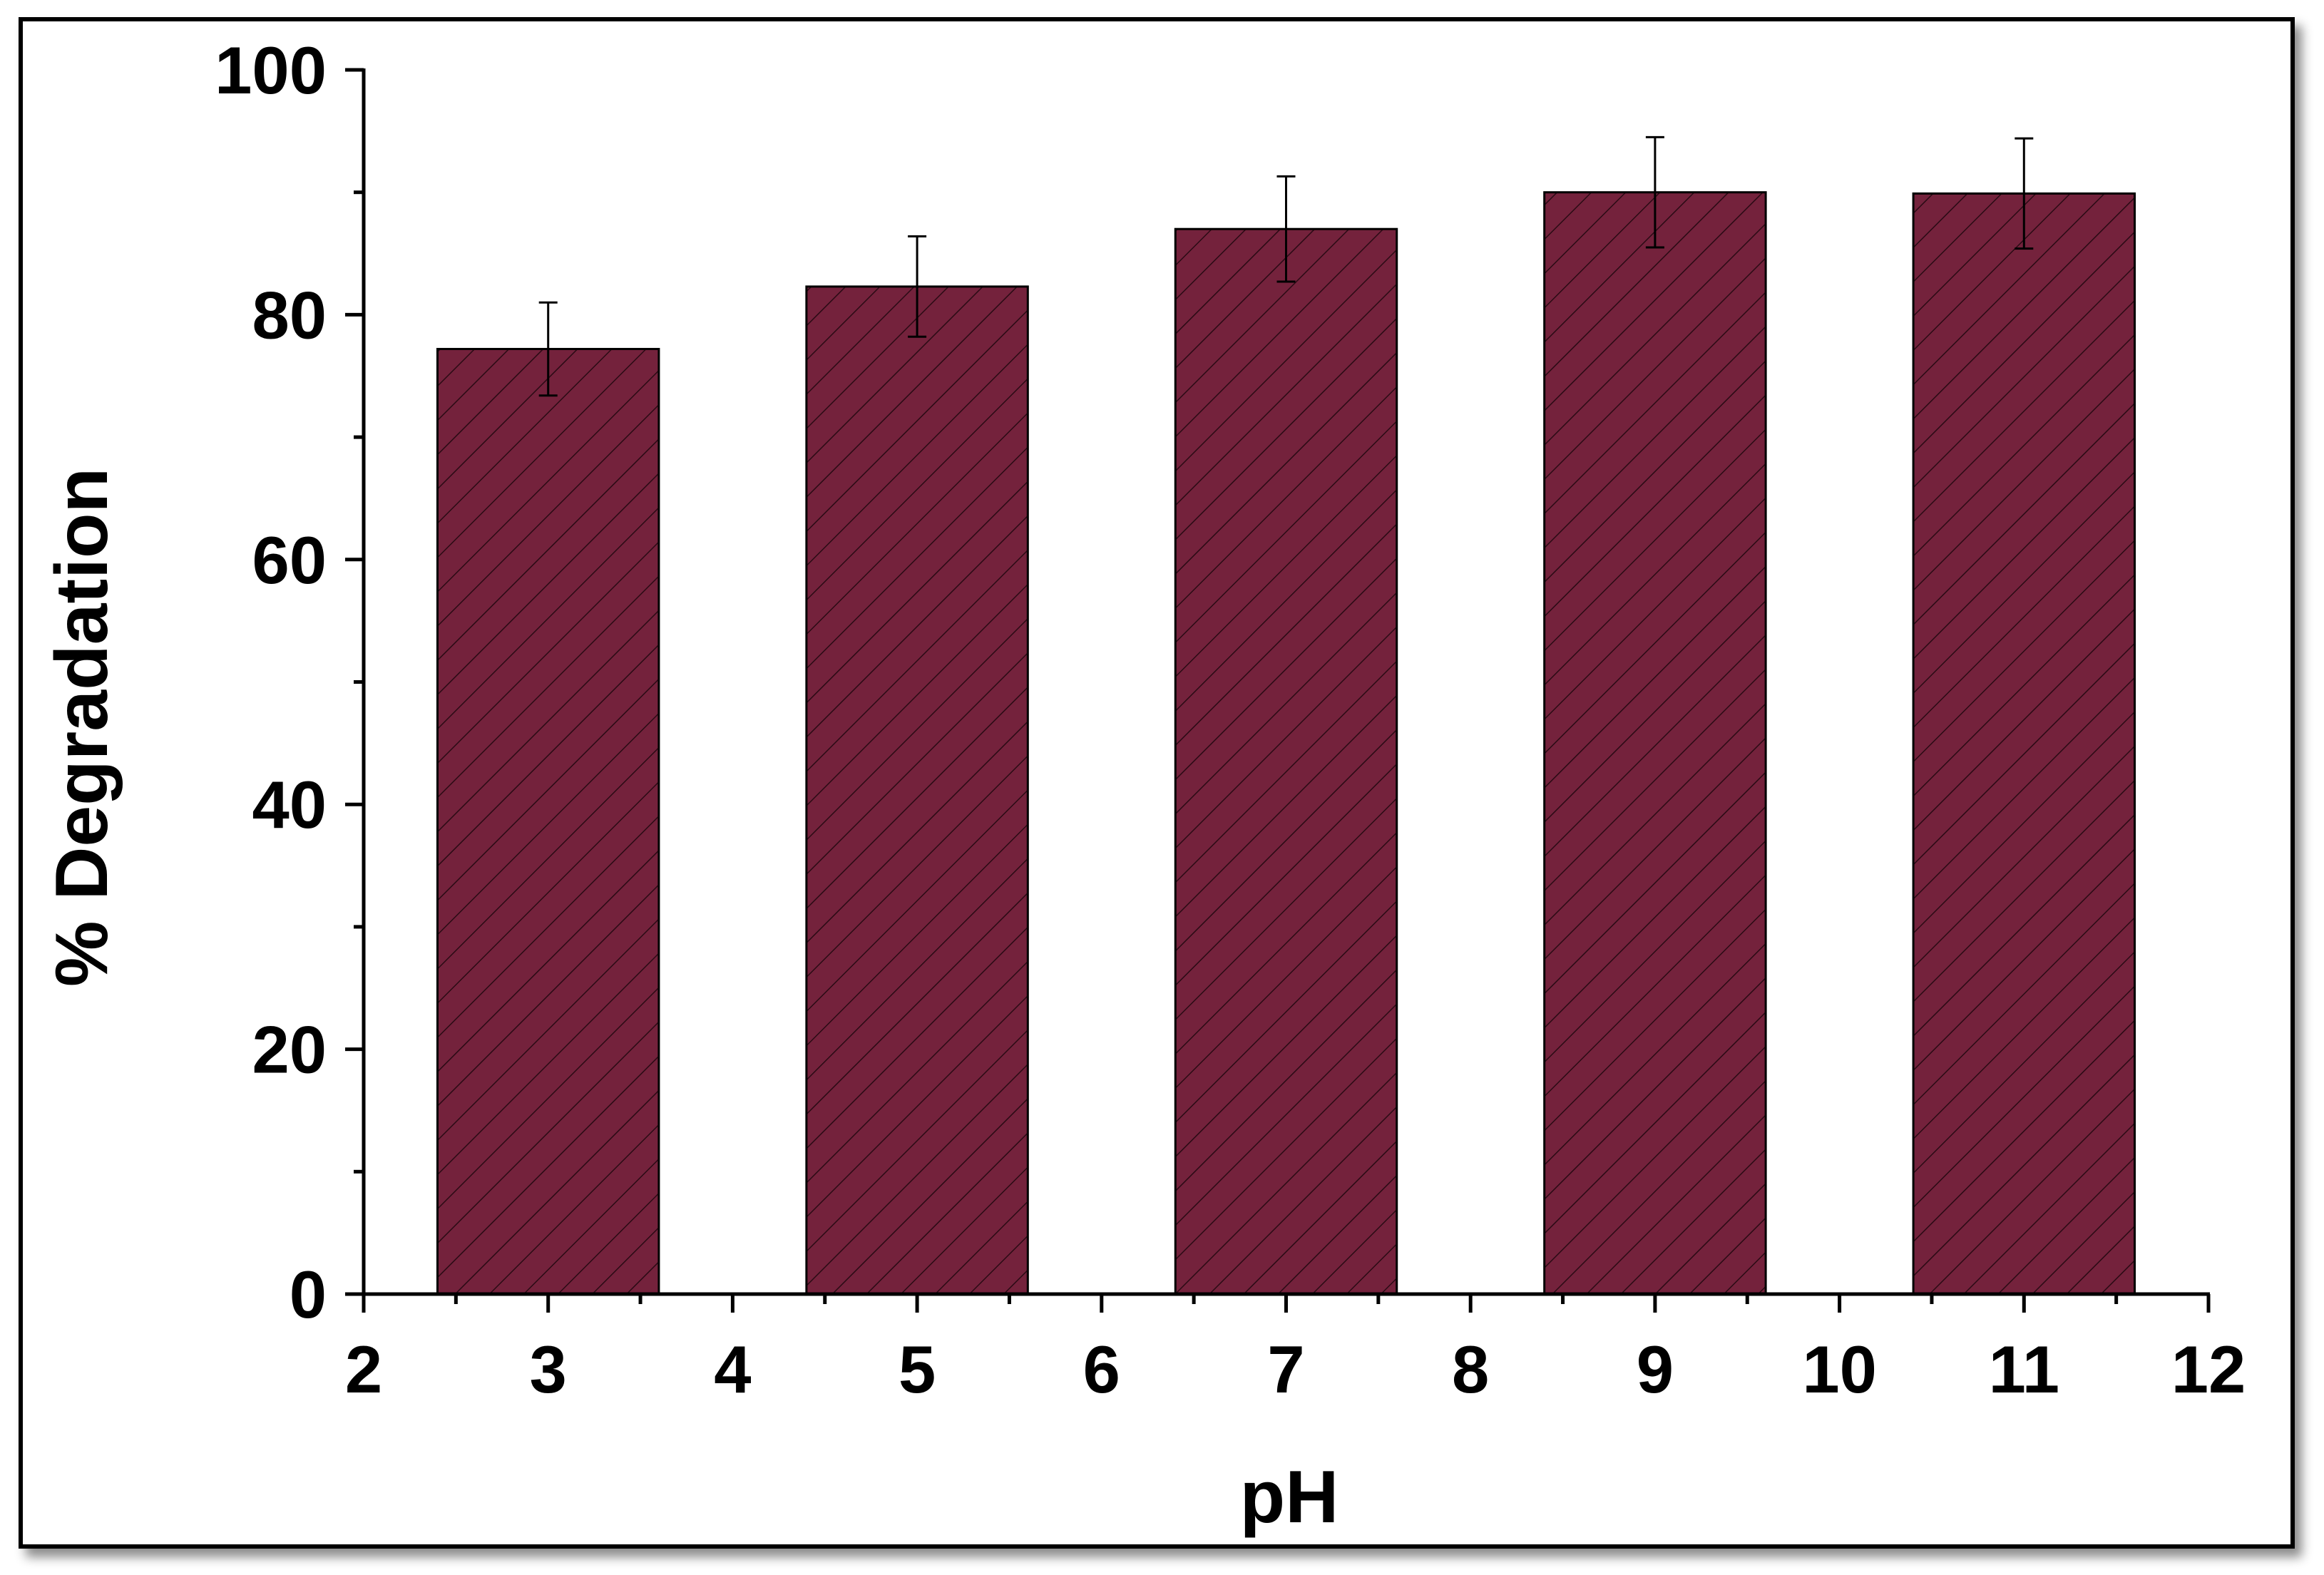  What do you see at coordinates (917, 1369) in the screenshot?
I see `x-tick-label-5: 5` at bounding box center [917, 1369].